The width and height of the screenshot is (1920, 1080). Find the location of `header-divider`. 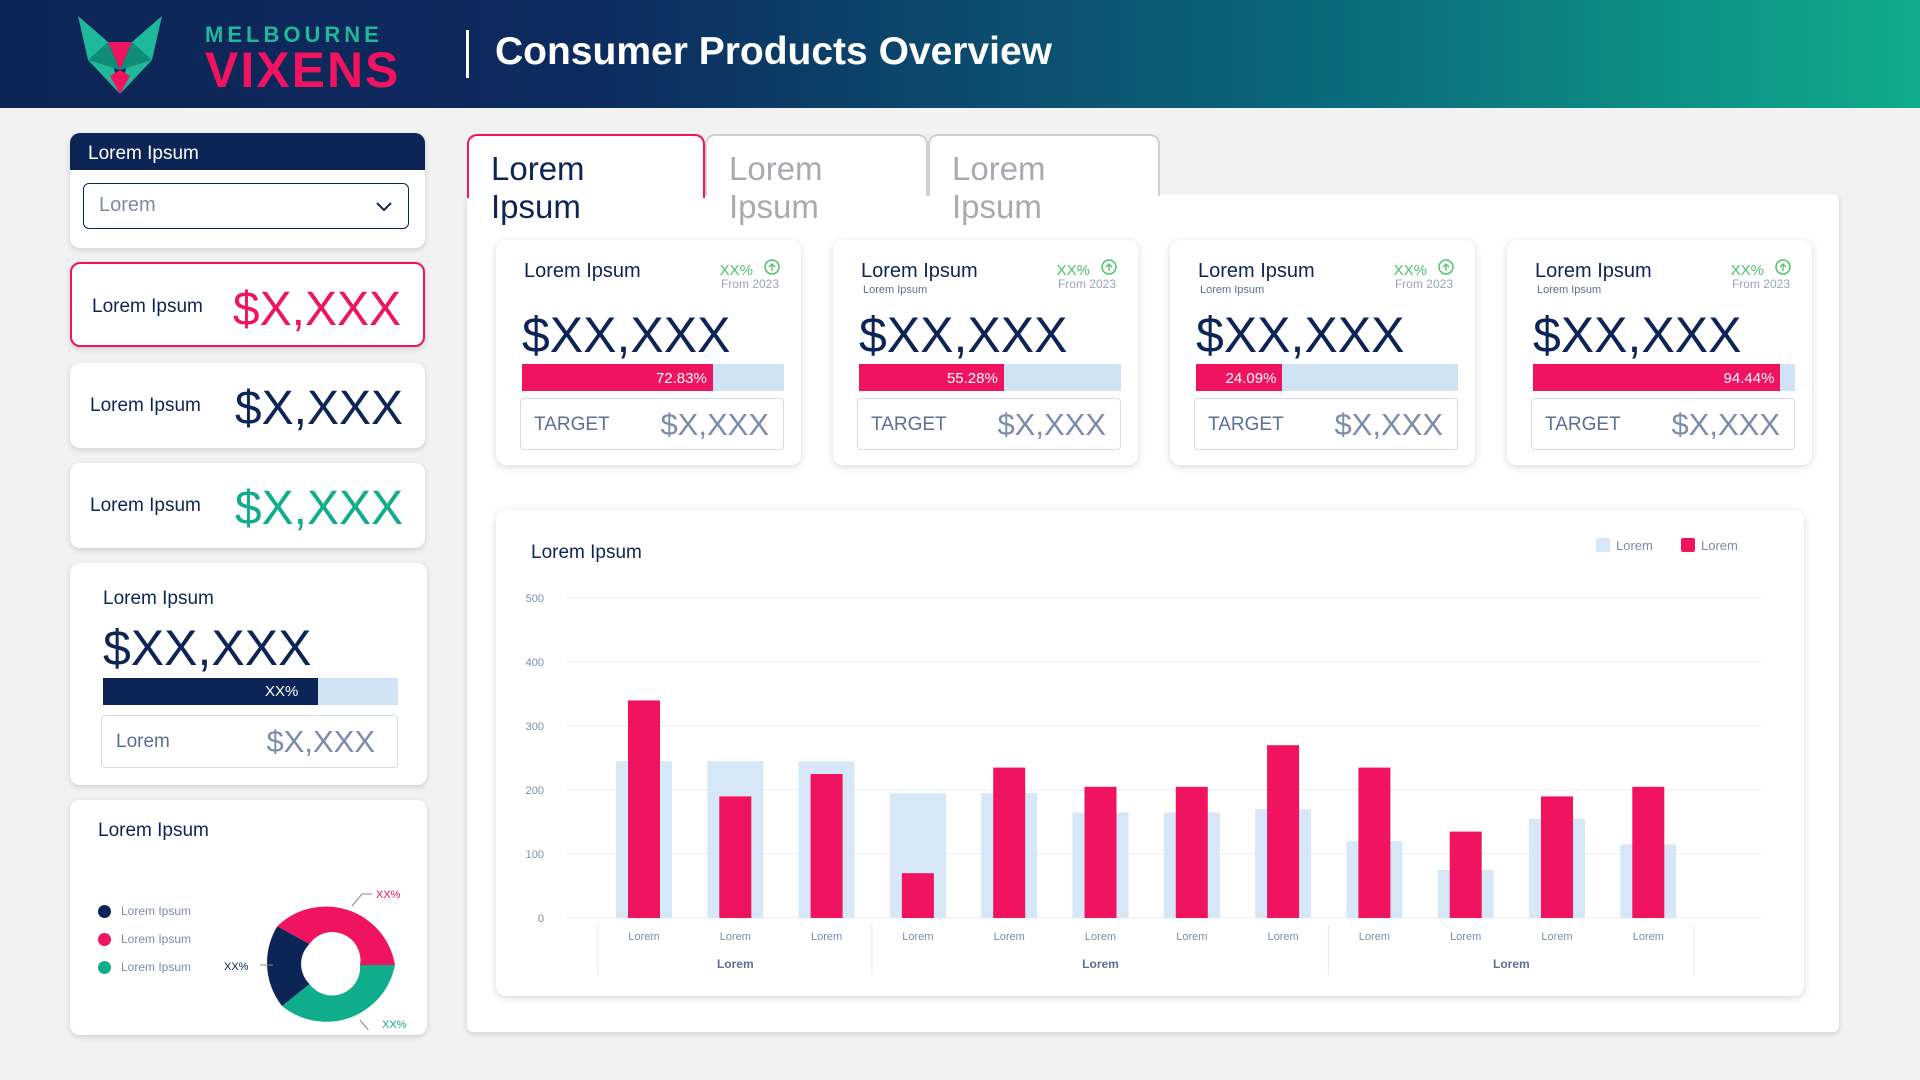

header-divider is located at coordinates (467, 54).